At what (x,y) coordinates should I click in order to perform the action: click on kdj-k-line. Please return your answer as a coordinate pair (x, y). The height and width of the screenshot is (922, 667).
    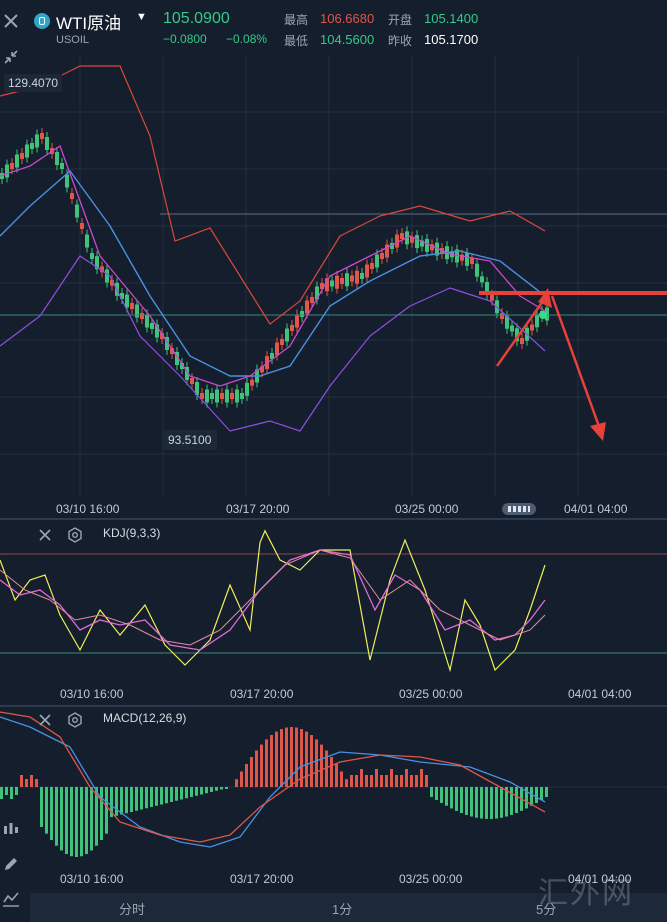
    Looking at the image, I should click on (273, 601).